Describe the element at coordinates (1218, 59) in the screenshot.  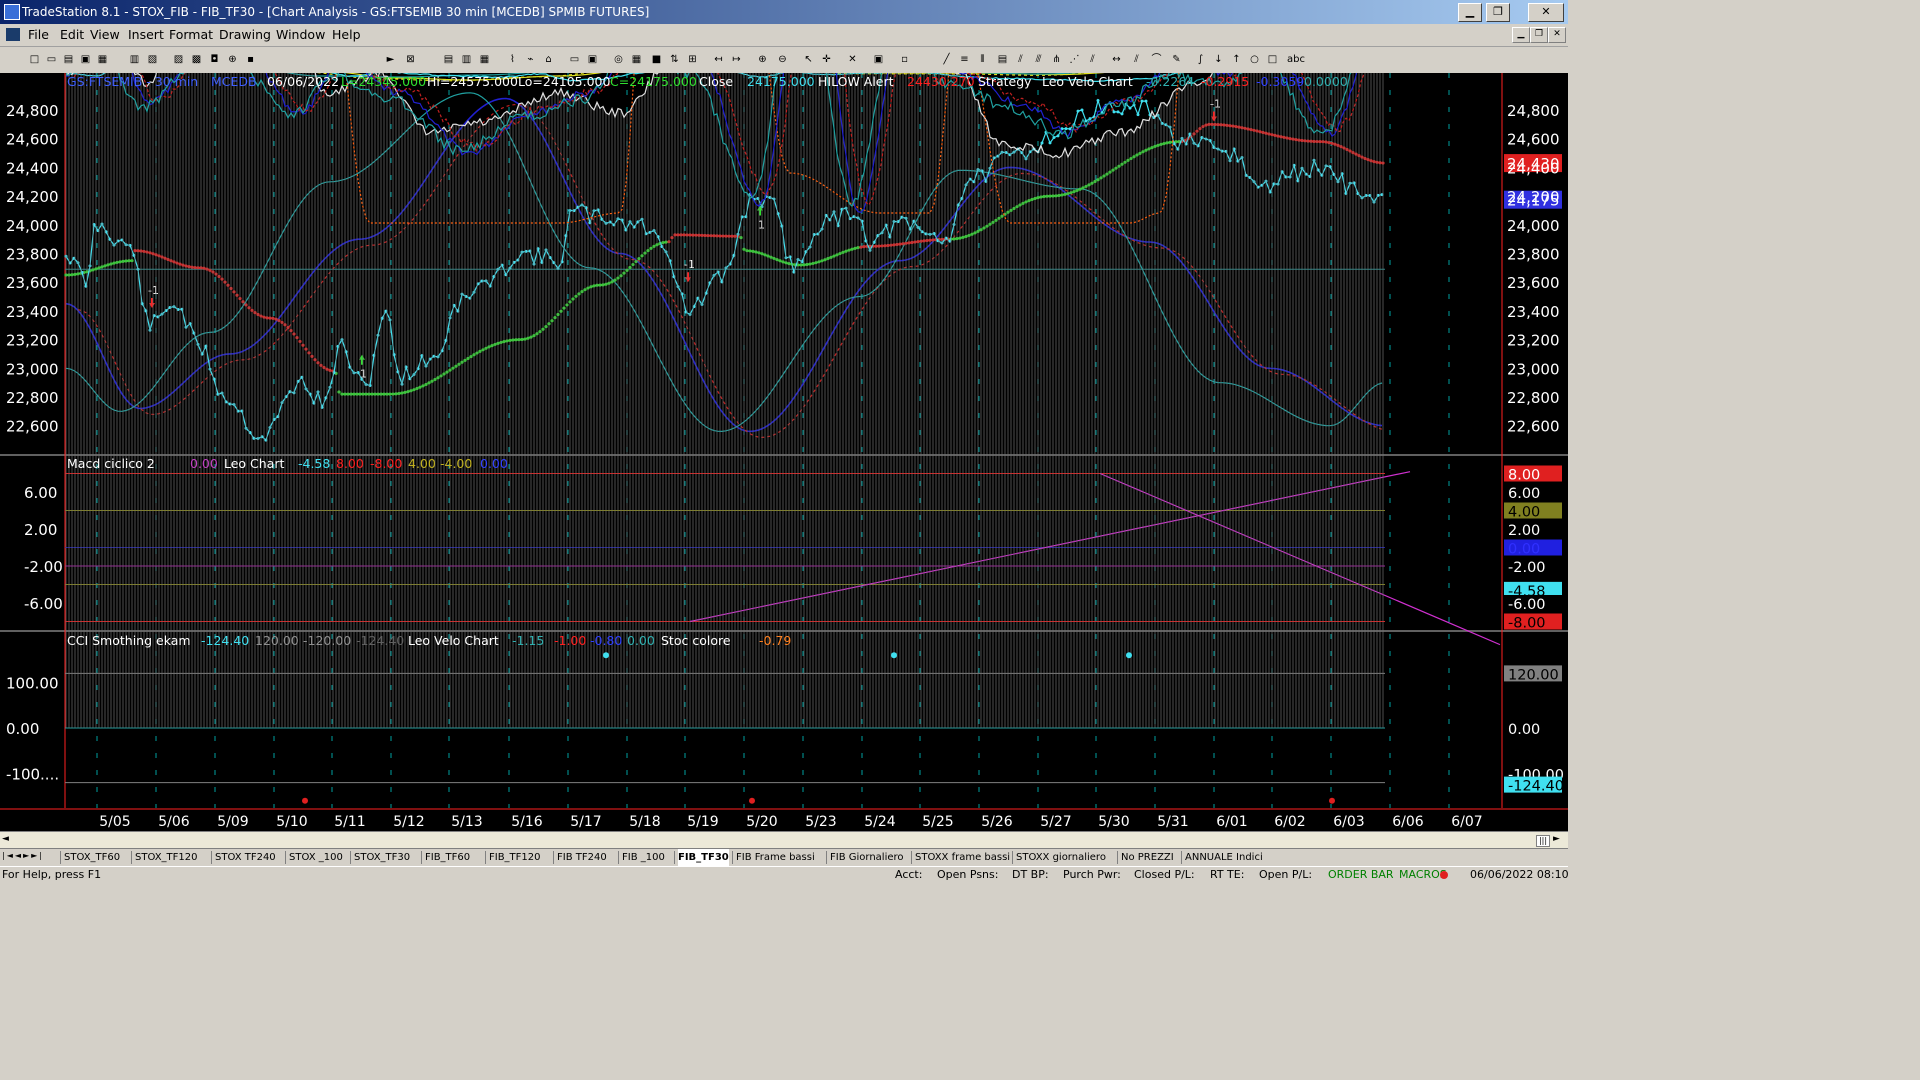
I see `arrow-down-tool-icon: ↓` at that location.